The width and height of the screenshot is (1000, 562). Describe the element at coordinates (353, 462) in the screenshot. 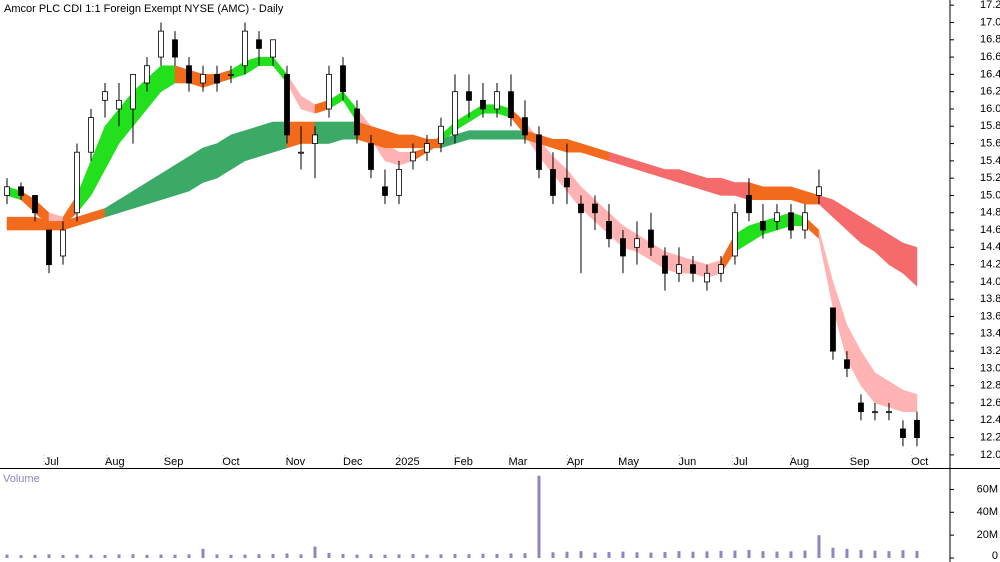

I see `x-tick-label: Dec` at that location.